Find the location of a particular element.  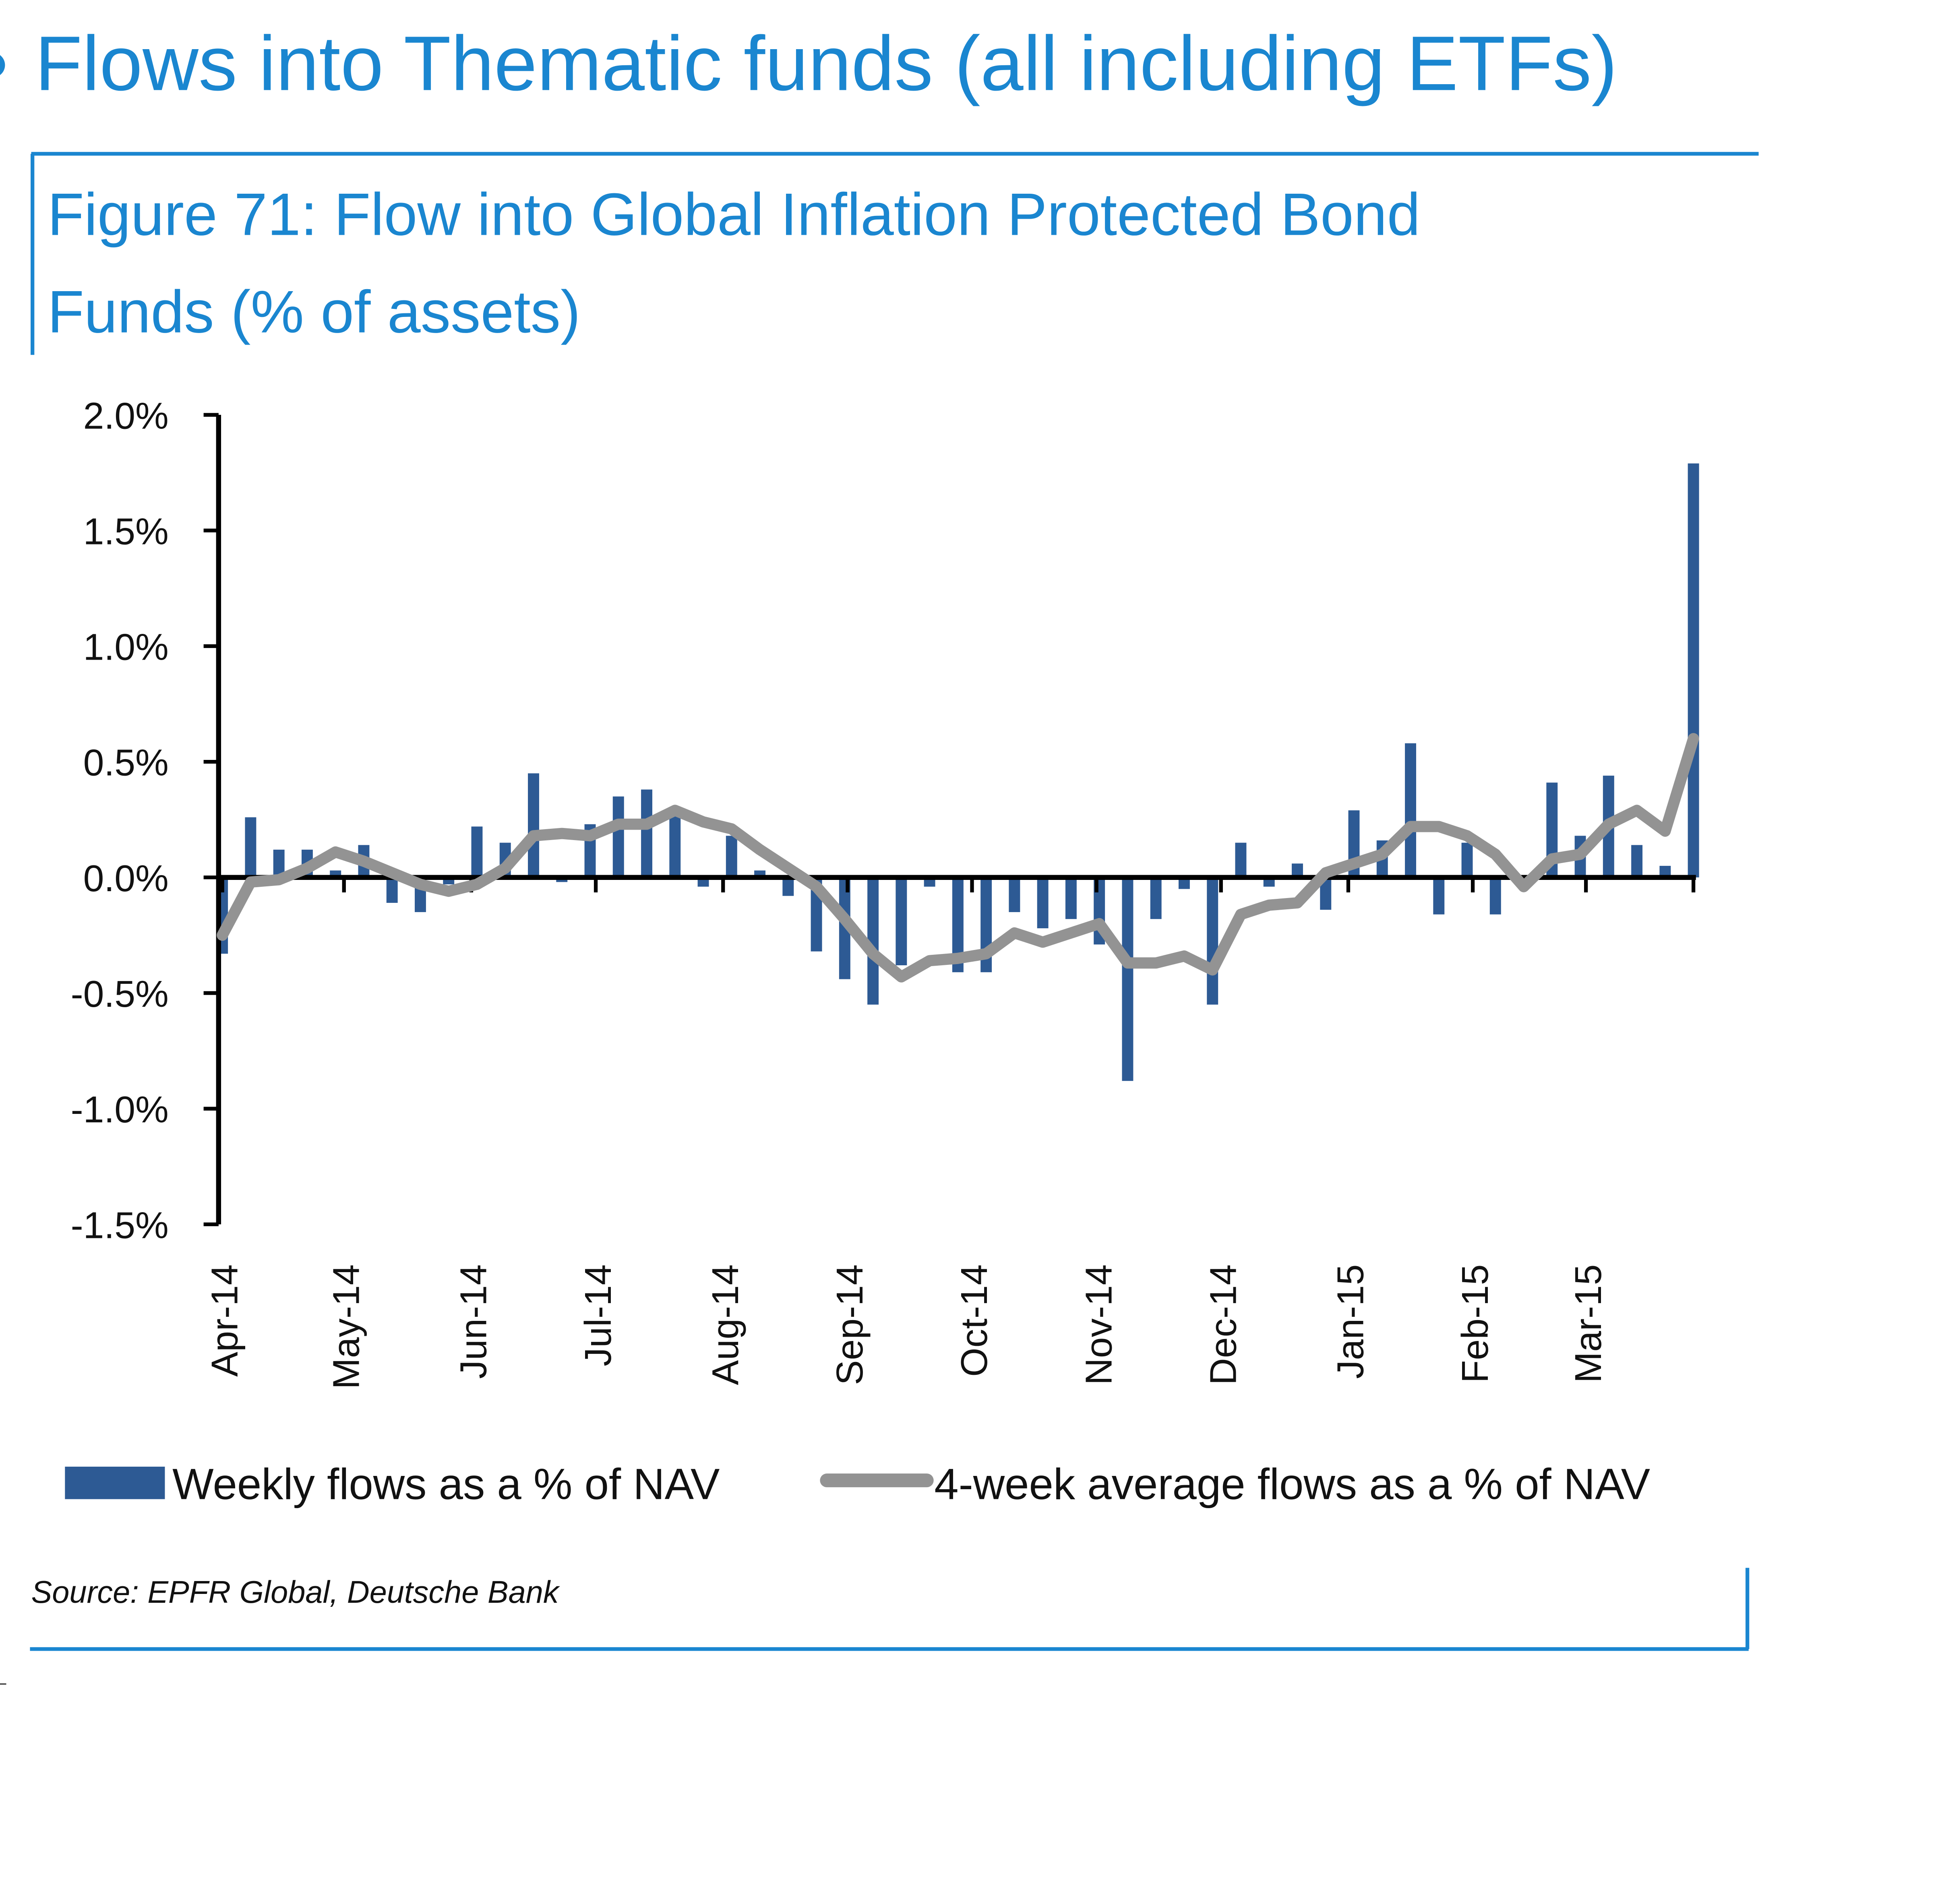

y-tick-label: 1.0% is located at coordinates (126, 647).